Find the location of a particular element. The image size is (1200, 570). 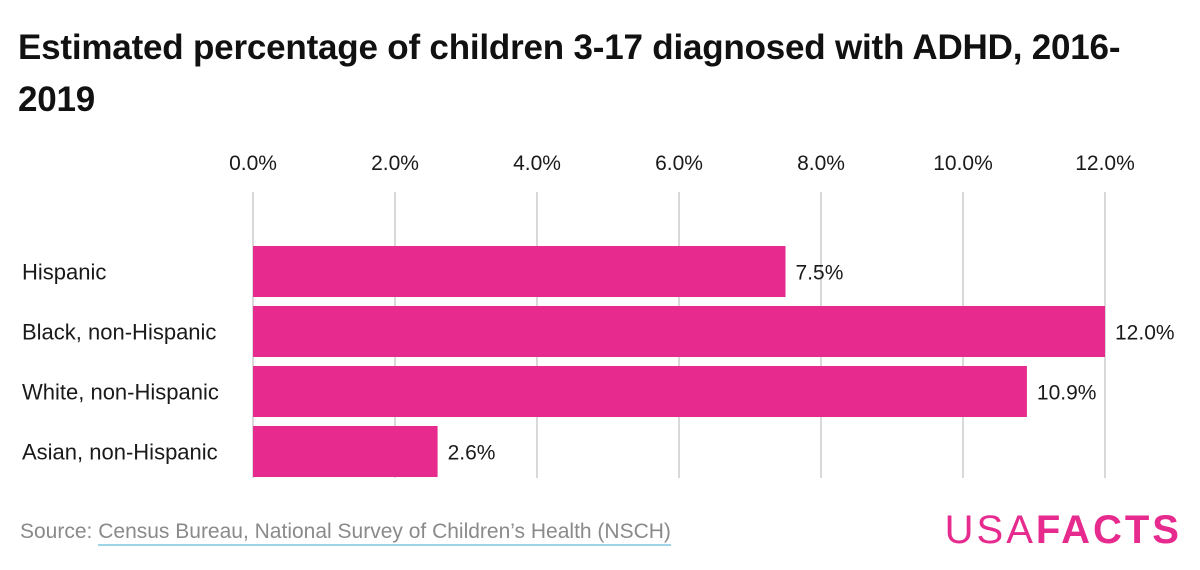

value-label: 10.9% is located at coordinates (1067, 393).